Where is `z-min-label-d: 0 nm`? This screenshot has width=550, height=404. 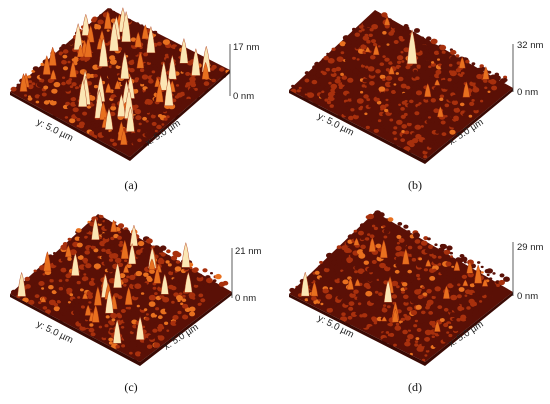
z-min-label-d: 0 nm is located at coordinates (527, 296).